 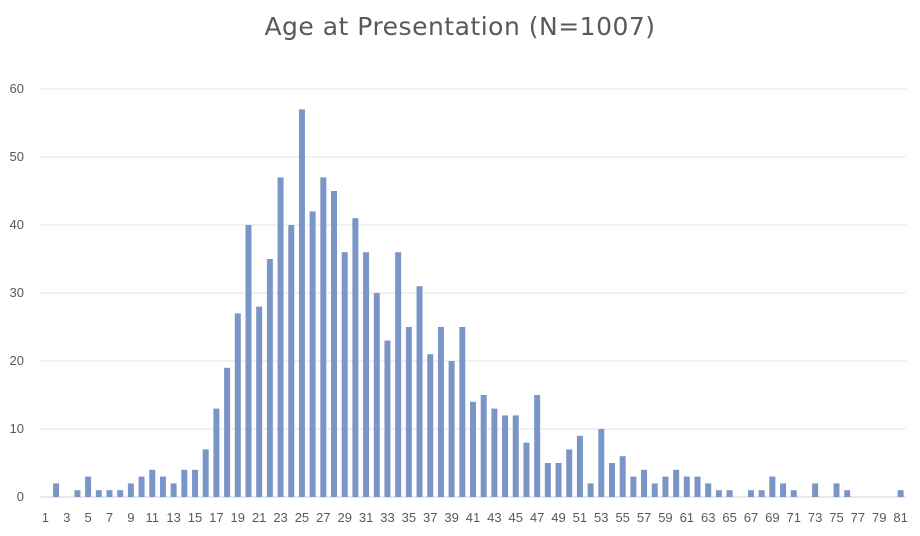 What do you see at coordinates (20, 496) in the screenshot?
I see `y-tick-label: 0` at bounding box center [20, 496].